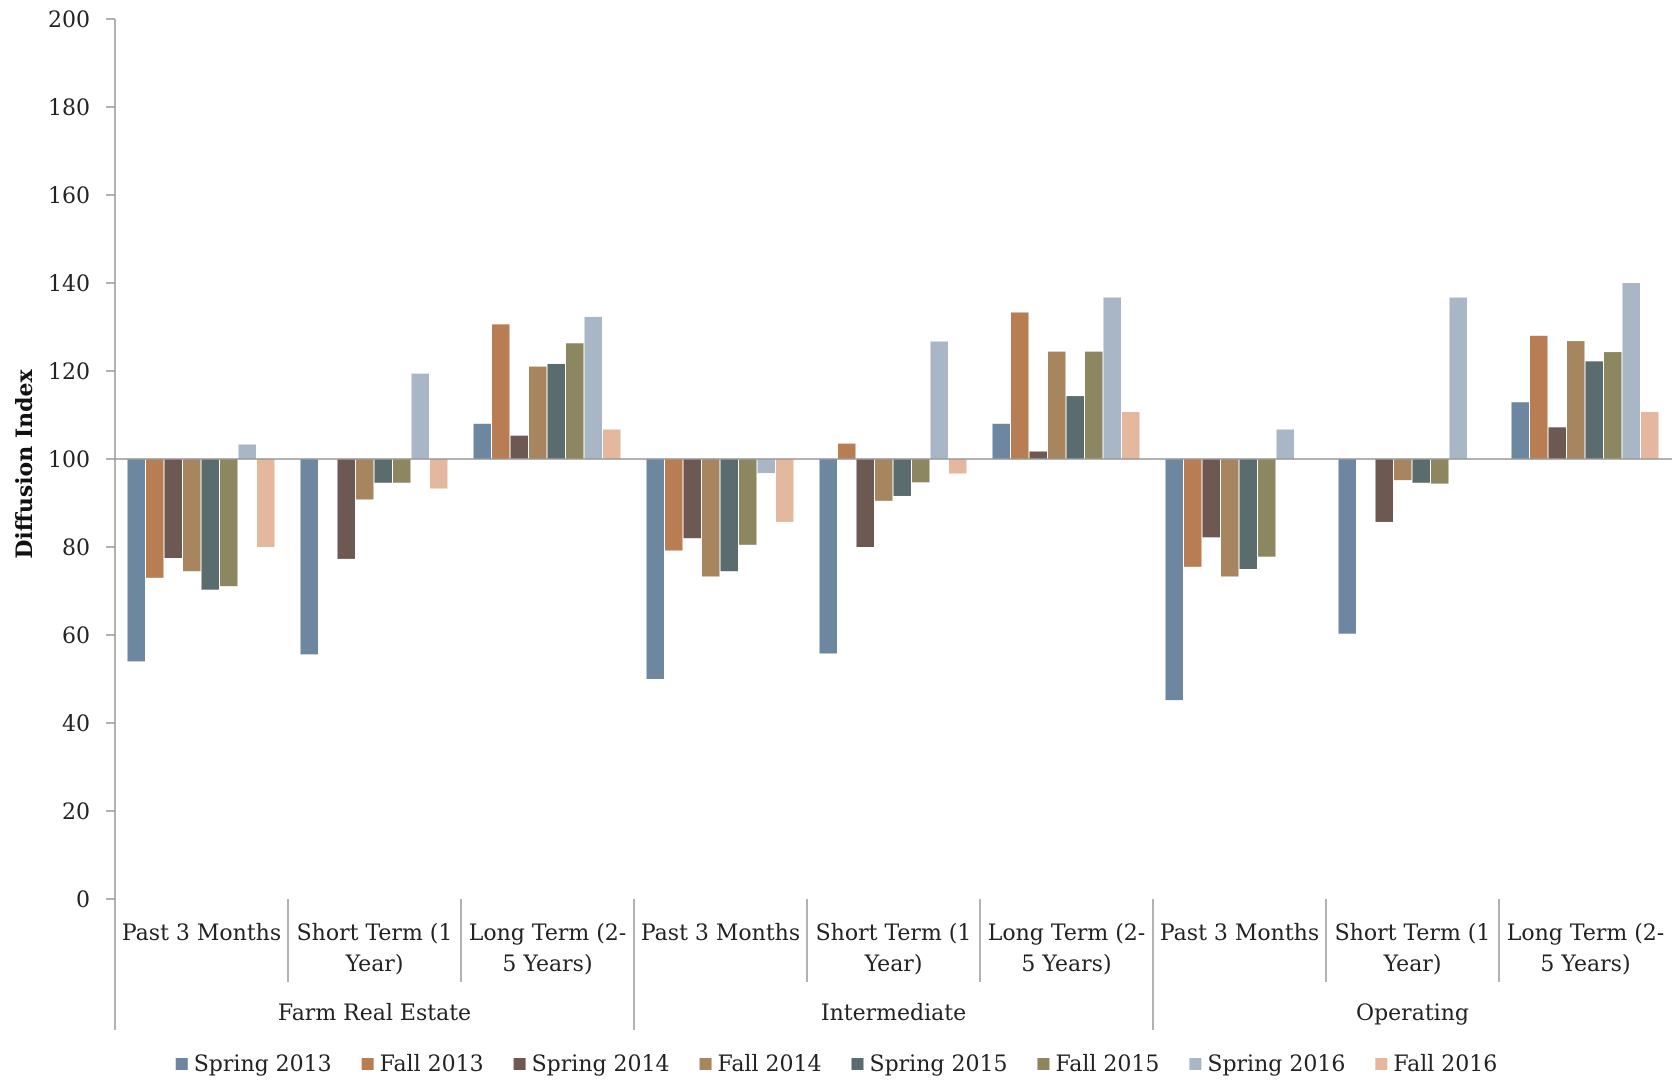 Image resolution: width=1673 pixels, height=1085 pixels. I want to click on legend-label: Spring 2013, so click(263, 1064).